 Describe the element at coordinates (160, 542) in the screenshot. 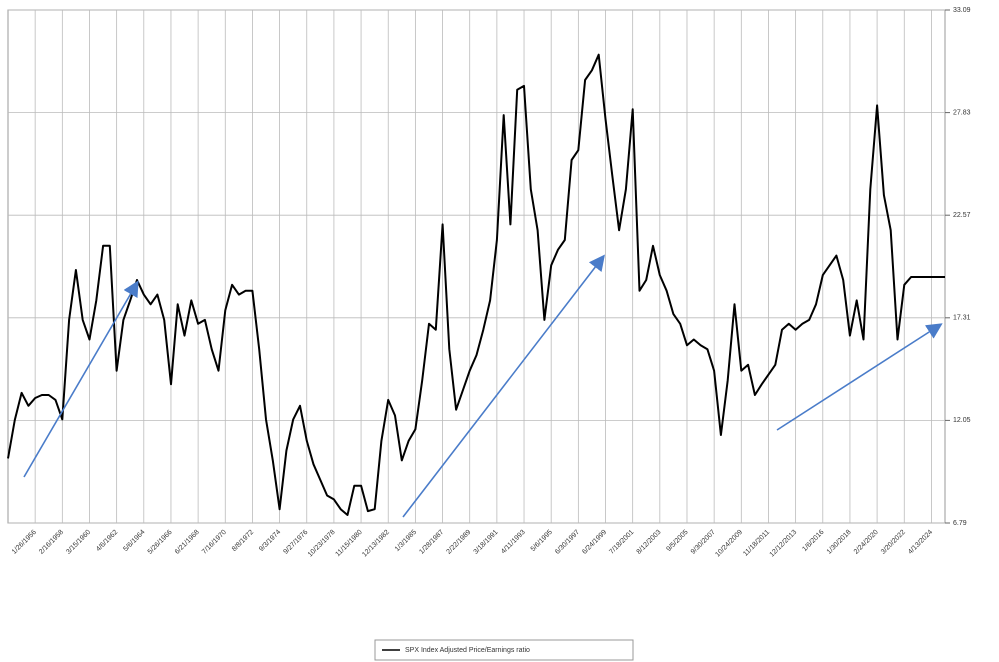

I see `x-tick-label: 5/26/1966` at that location.